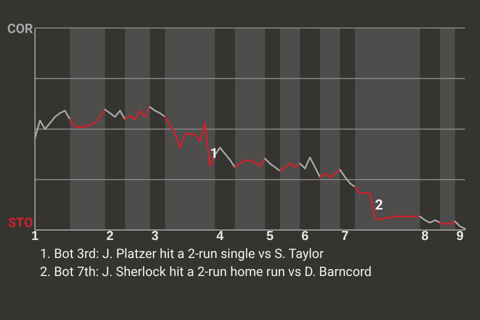  I want to click on x-tick-label: 3, so click(155, 236).